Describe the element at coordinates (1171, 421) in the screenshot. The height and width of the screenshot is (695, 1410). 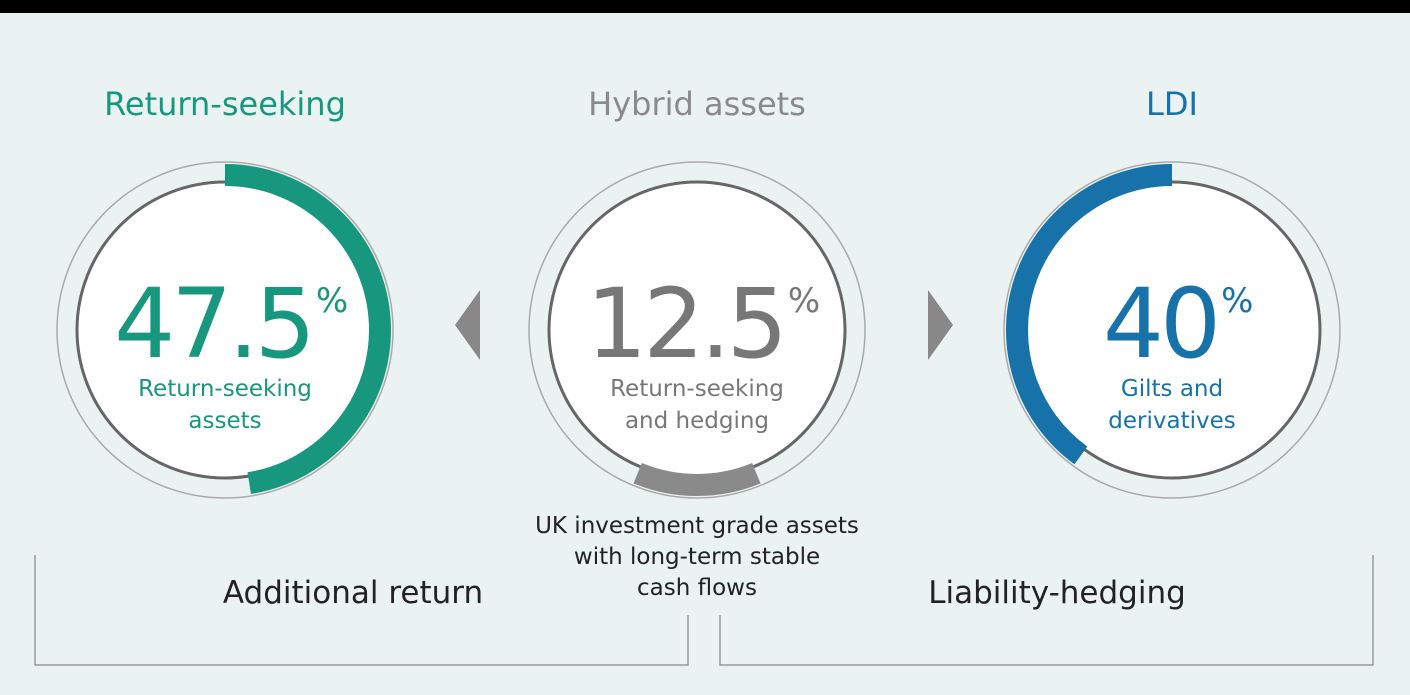
I see `share-label: derivatives` at that location.